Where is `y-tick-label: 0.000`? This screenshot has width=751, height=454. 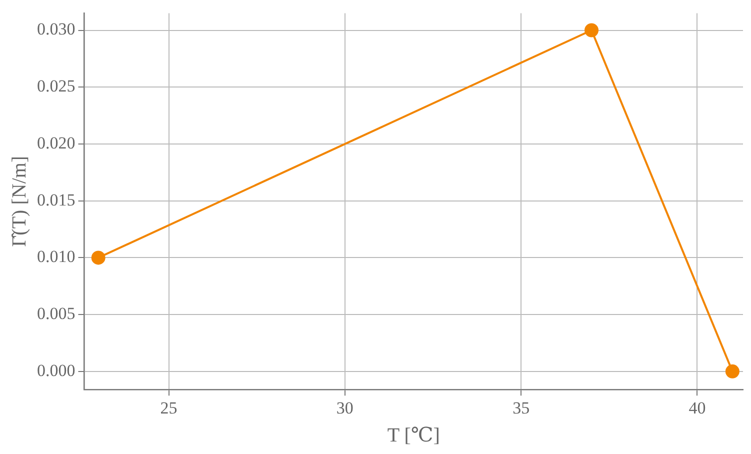
y-tick-label: 0.000 is located at coordinates (56, 370).